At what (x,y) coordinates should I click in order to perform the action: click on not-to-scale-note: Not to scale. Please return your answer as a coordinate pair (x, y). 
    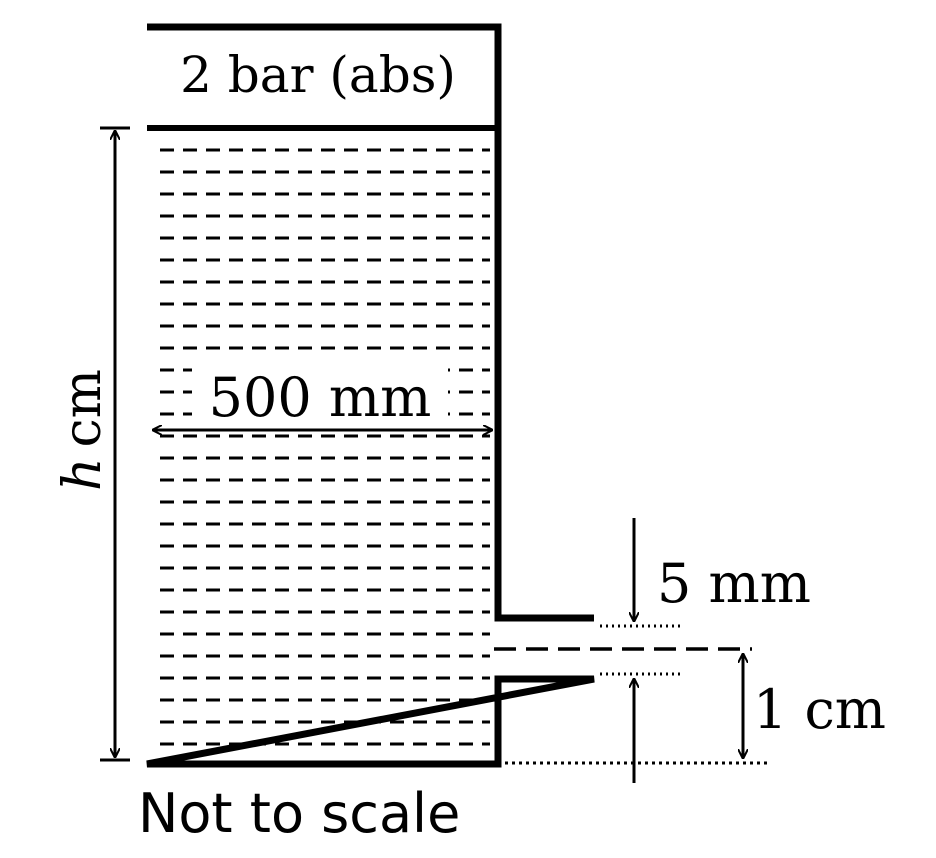
    Looking at the image, I should click on (299, 813).